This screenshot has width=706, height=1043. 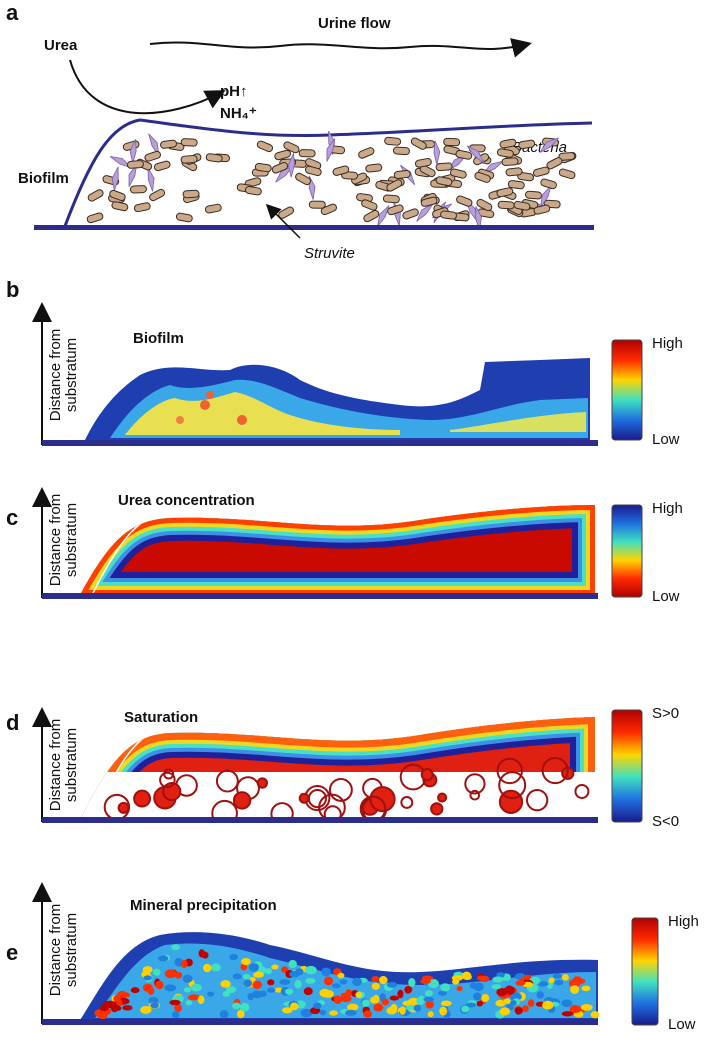 I want to click on struvite-arrow, so click(x=283, y=221).